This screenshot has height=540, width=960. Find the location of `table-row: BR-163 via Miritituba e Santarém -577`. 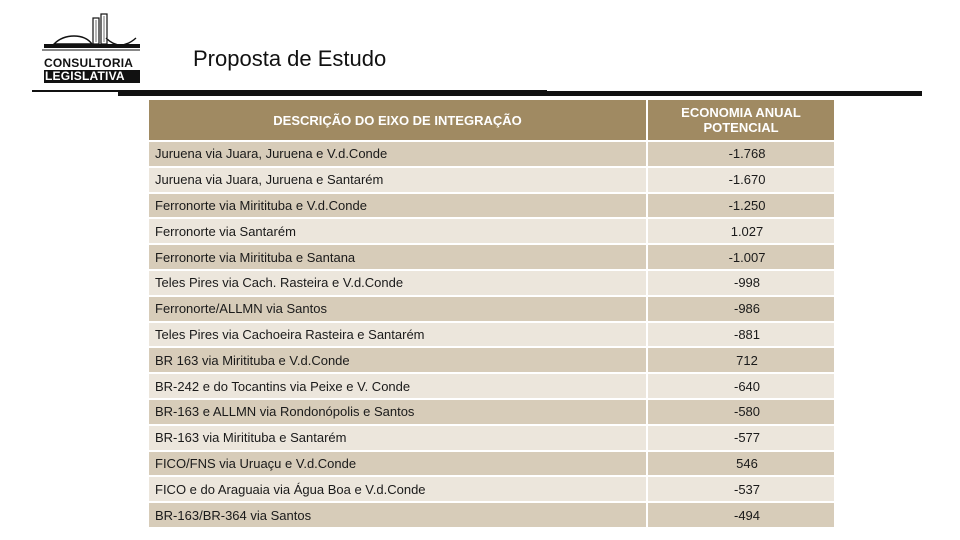

table-row: BR-163 via Miritituba e Santarém -577 is located at coordinates (491, 437).